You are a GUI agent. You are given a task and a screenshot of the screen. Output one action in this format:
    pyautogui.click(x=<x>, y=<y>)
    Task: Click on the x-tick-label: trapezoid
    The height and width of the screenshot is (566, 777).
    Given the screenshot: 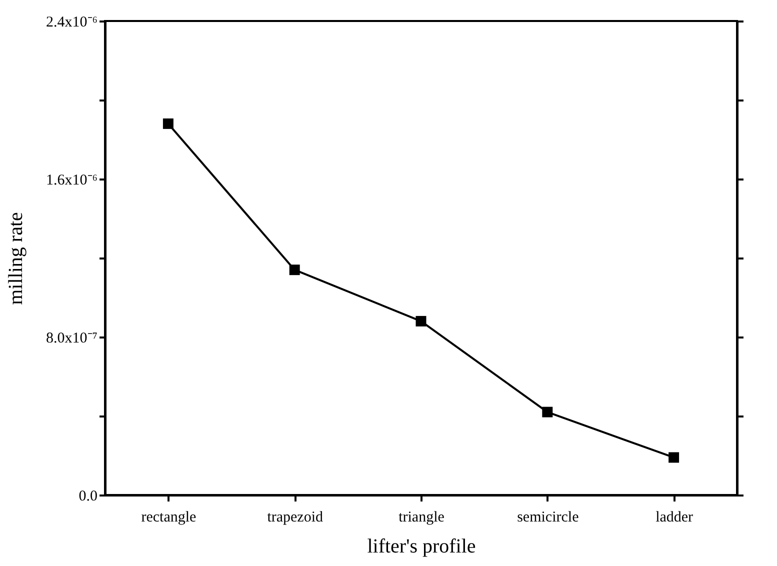 What is the action you would take?
    pyautogui.click(x=295, y=518)
    